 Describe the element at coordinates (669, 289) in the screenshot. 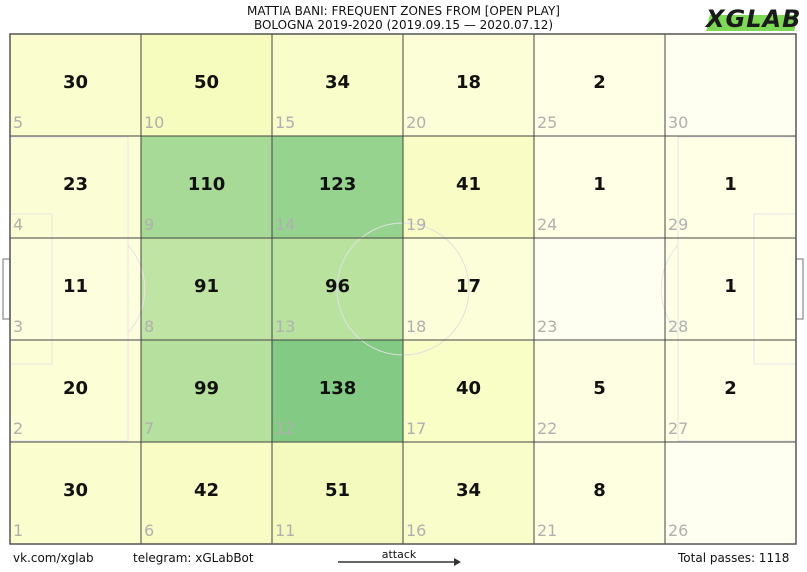

I see `right-penalty-arc` at that location.